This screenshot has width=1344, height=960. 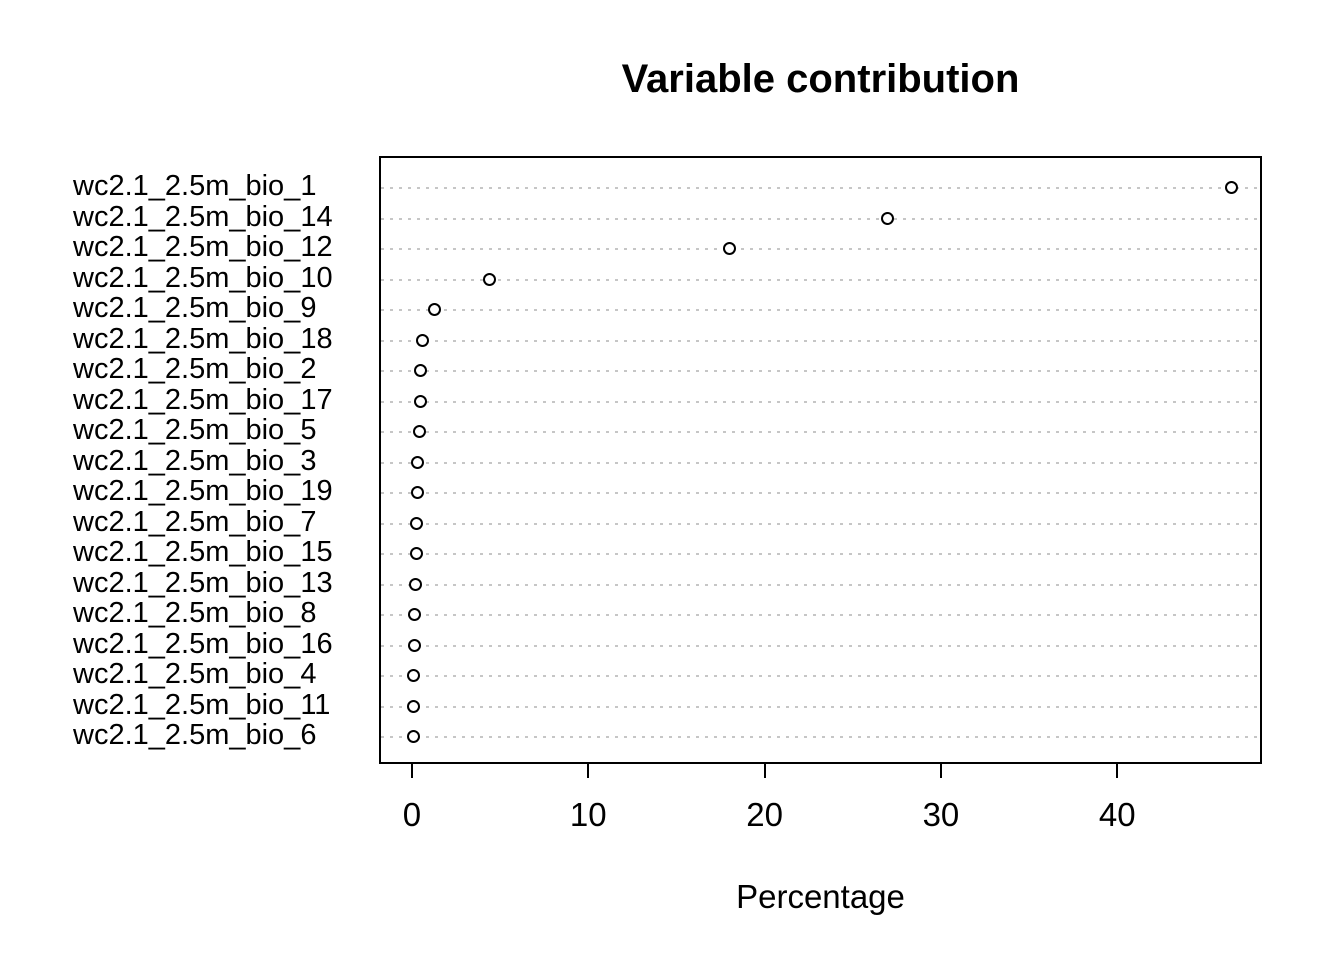 What do you see at coordinates (195, 308) in the screenshot?
I see `y-axis-label: wc2.1_2.5m_bio_9` at bounding box center [195, 308].